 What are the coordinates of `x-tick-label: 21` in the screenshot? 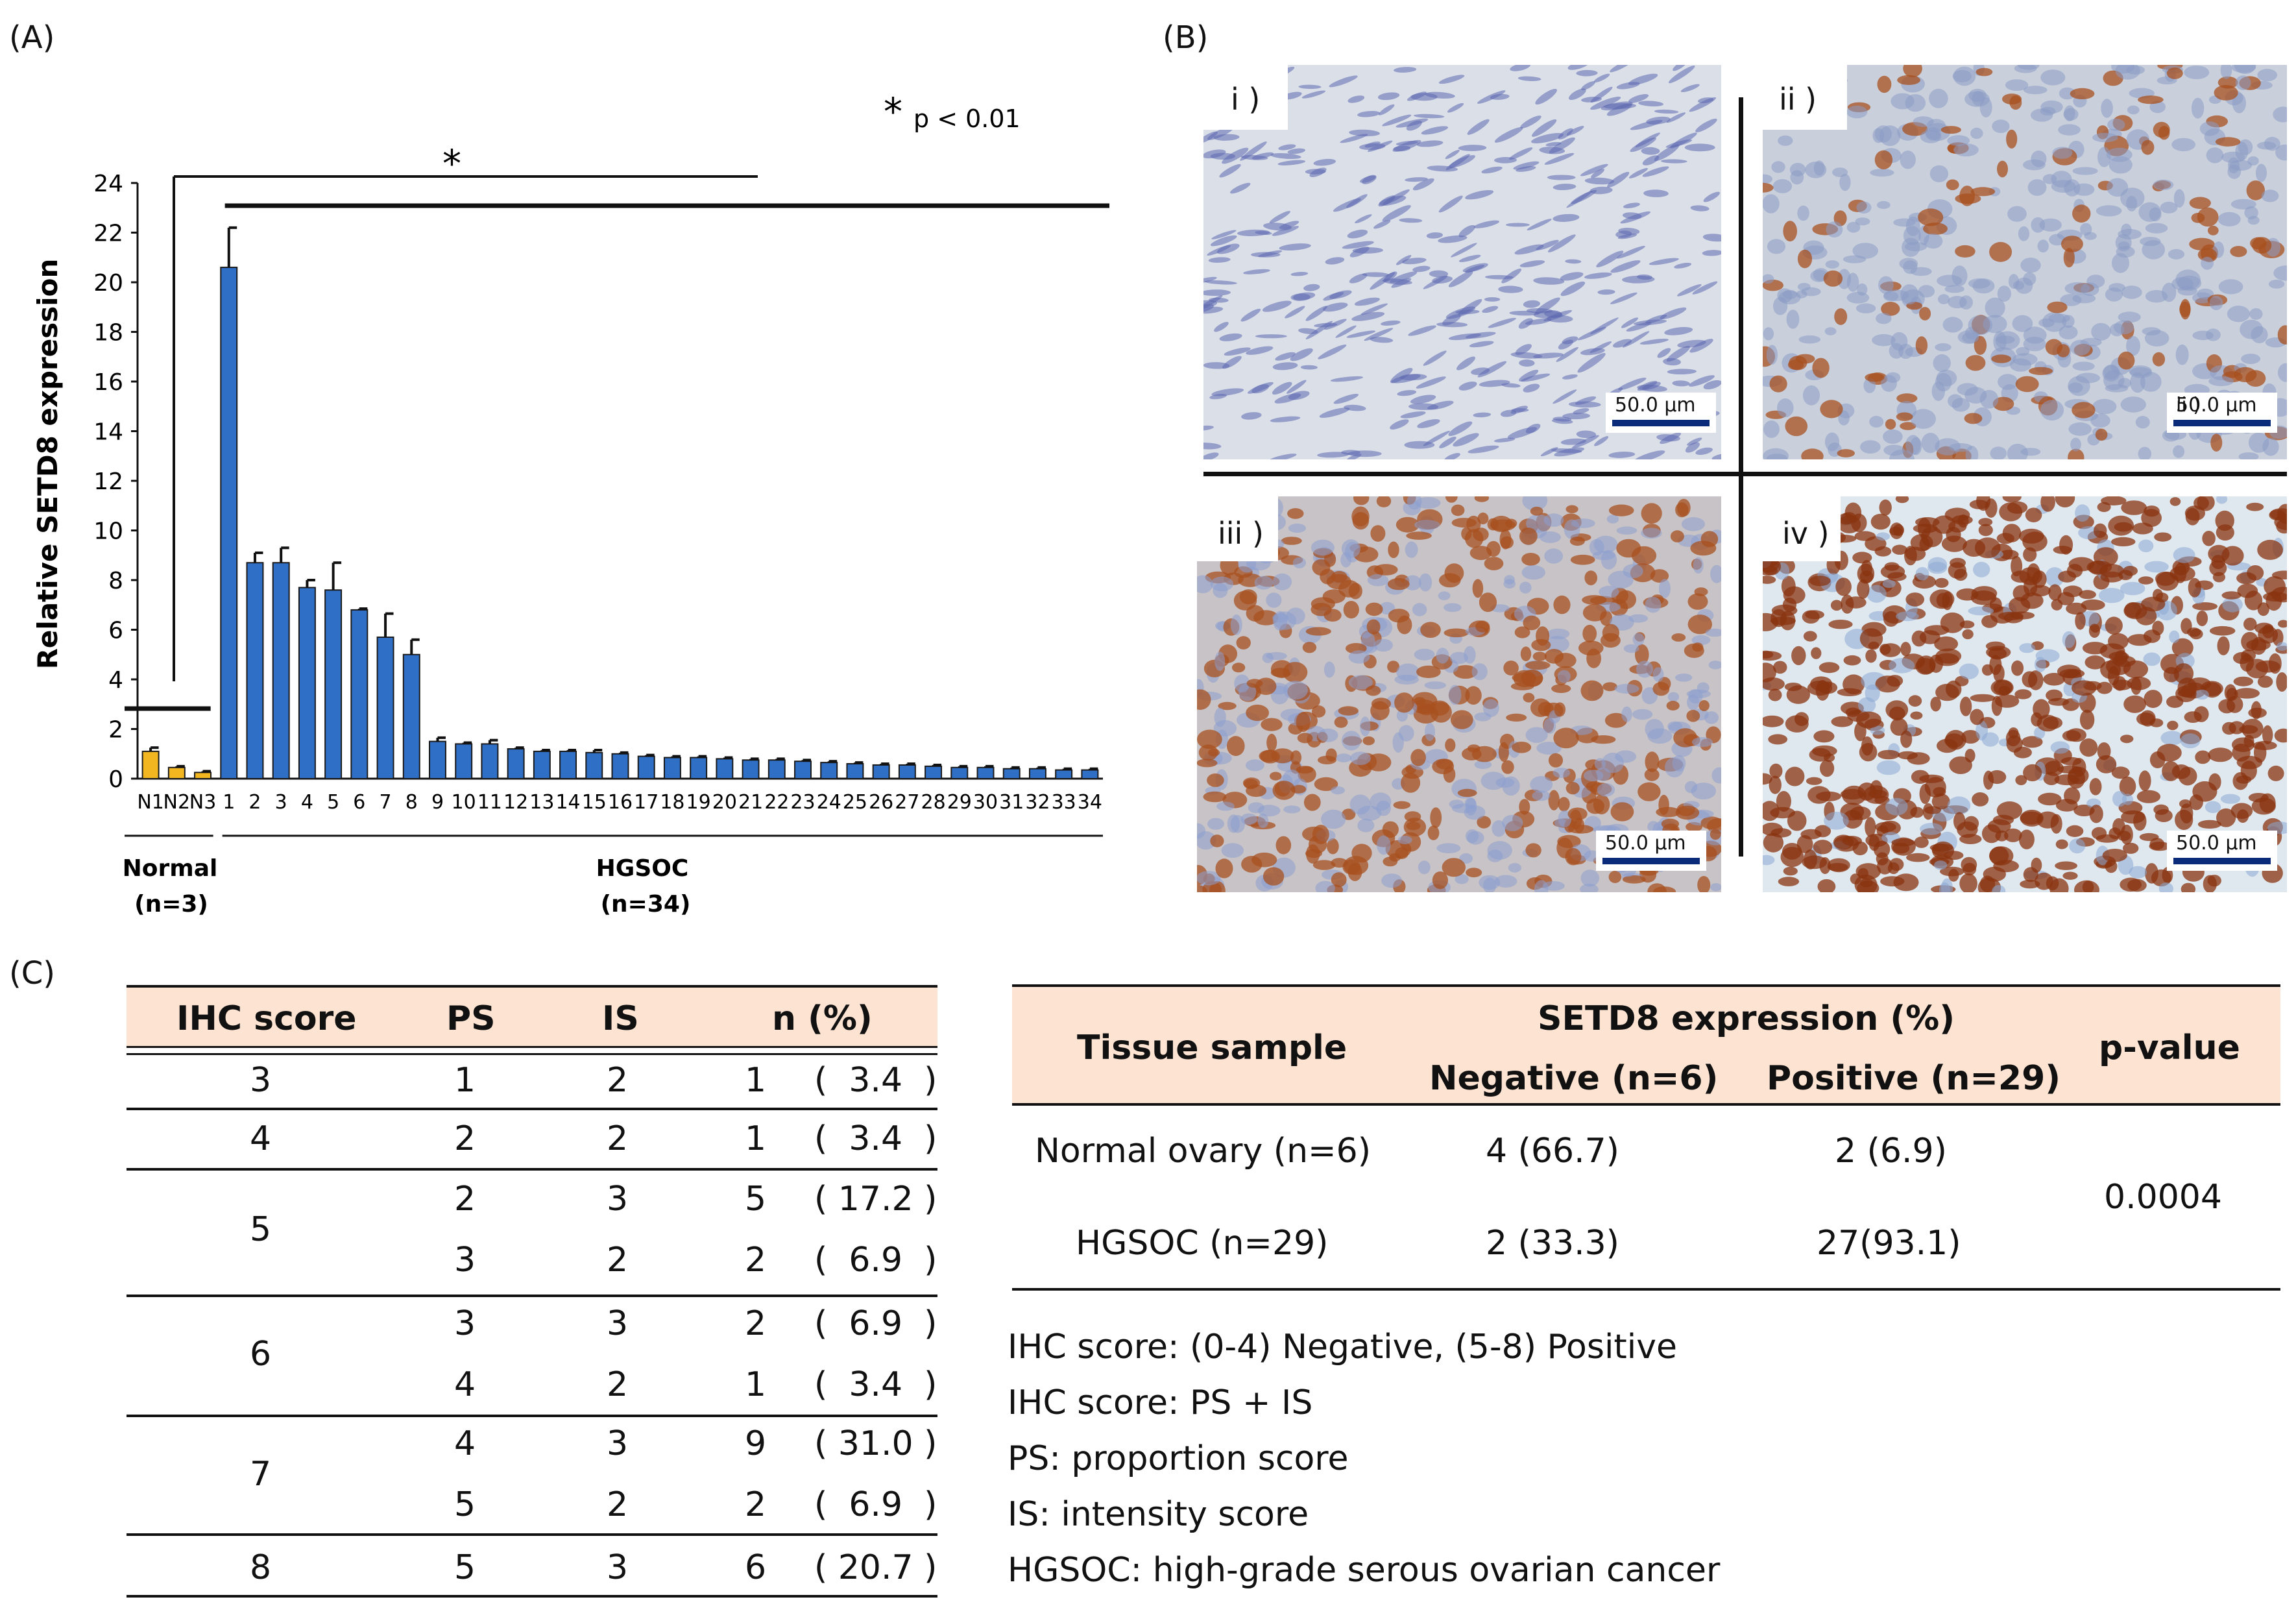 It's located at (751, 802).